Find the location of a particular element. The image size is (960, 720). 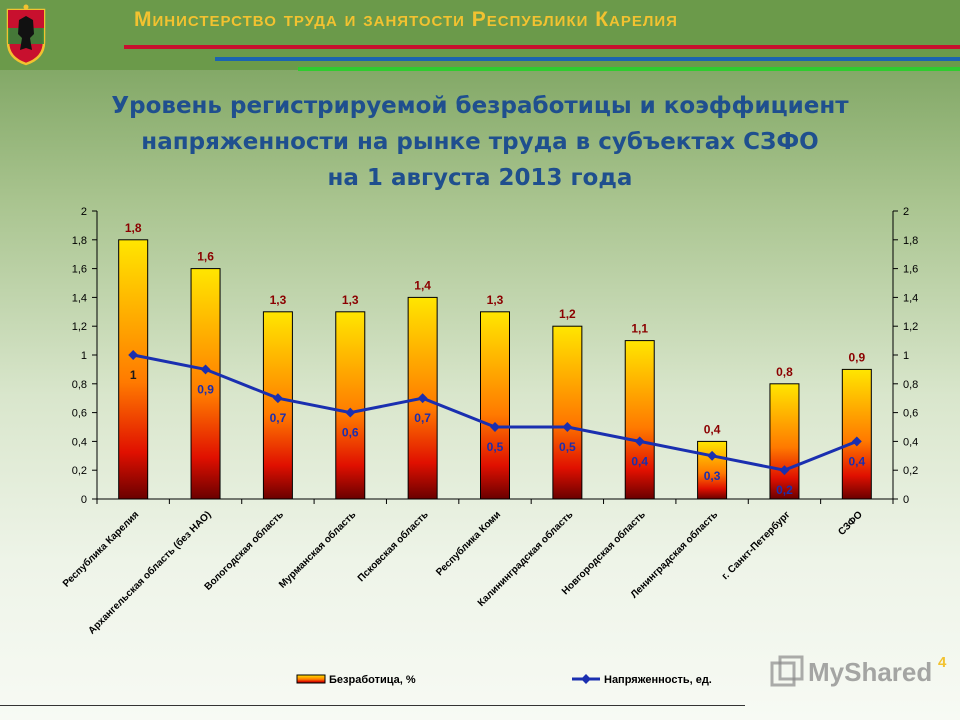

legend-label-bar: Безработица, % is located at coordinates (372, 680).